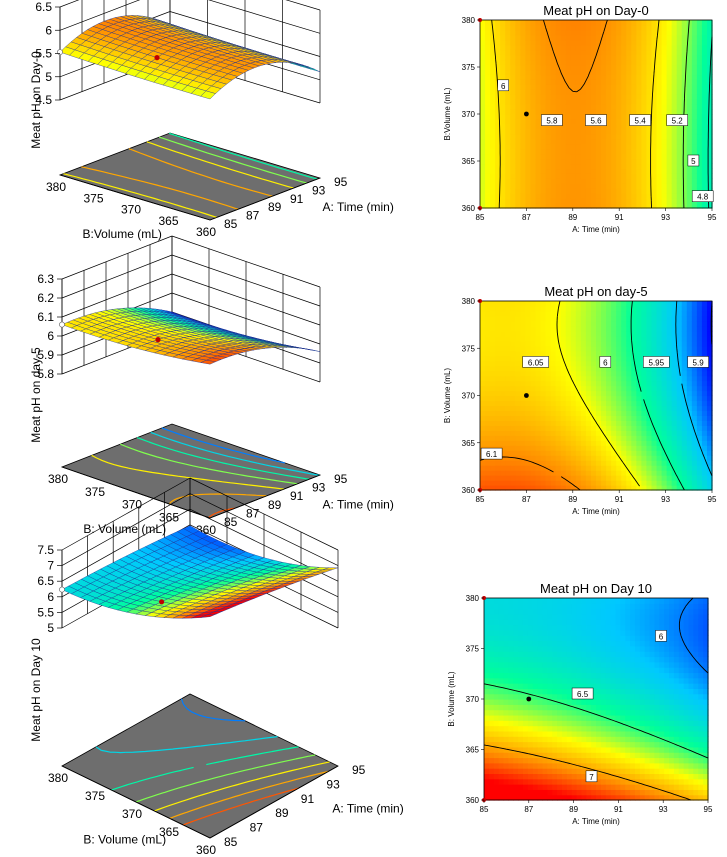  What do you see at coordinates (308, 799) in the screenshot?
I see `x-tick-label: 91` at bounding box center [308, 799].